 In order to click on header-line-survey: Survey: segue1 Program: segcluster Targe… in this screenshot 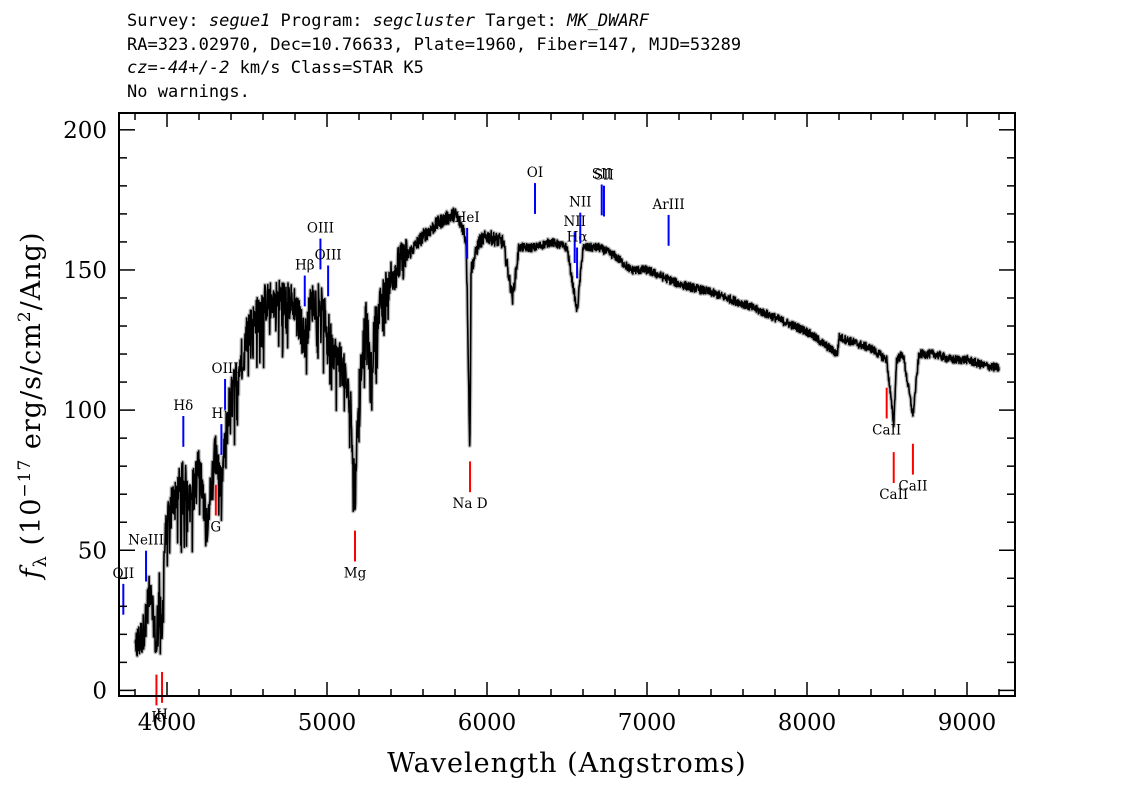, I will do `click(434, 22)`.